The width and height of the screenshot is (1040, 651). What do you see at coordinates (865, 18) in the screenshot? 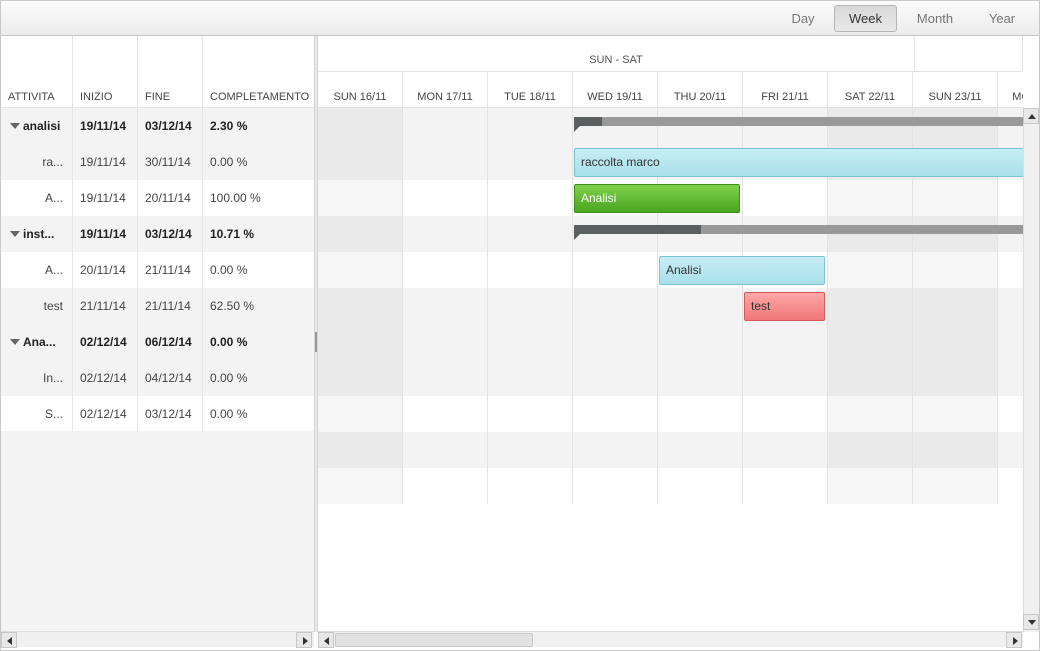
I see `view-week-button: Week` at bounding box center [865, 18].